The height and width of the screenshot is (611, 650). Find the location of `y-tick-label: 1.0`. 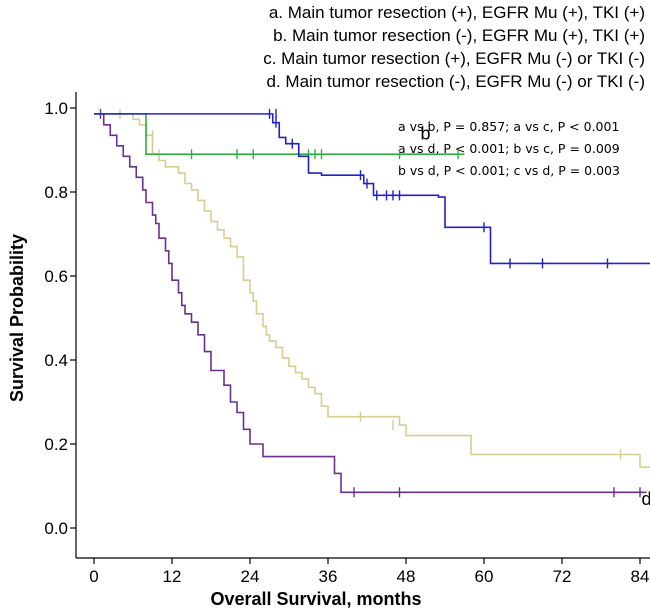

y-tick-label: 1.0 is located at coordinates (56, 108).